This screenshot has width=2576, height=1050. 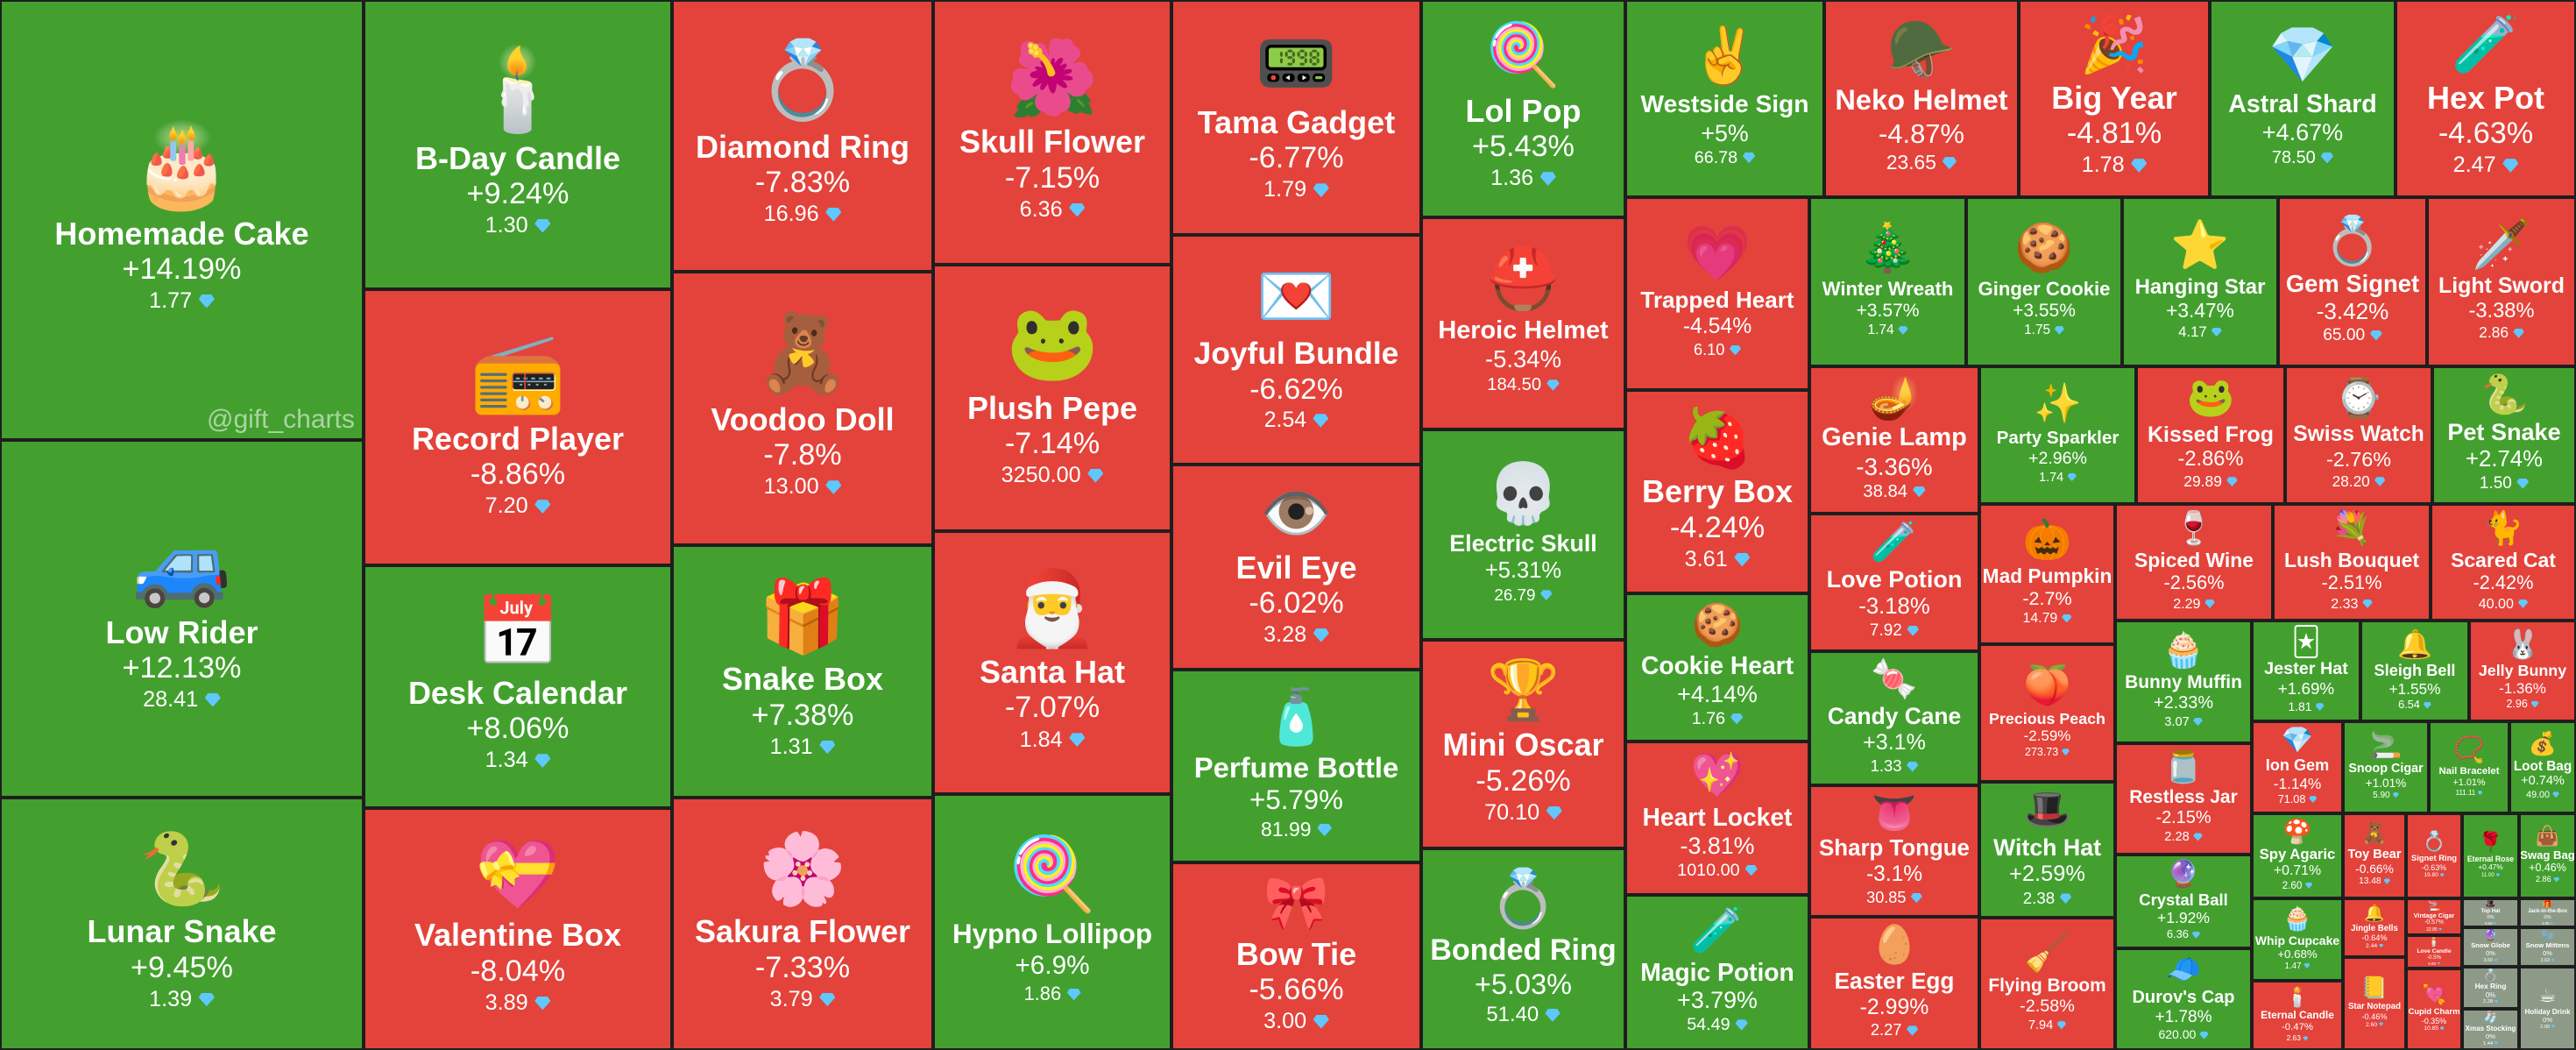 What do you see at coordinates (2434, 855) in the screenshot?
I see `tile-signet-ring: 💍 Signet Ring -0.63% 19.80` at bounding box center [2434, 855].